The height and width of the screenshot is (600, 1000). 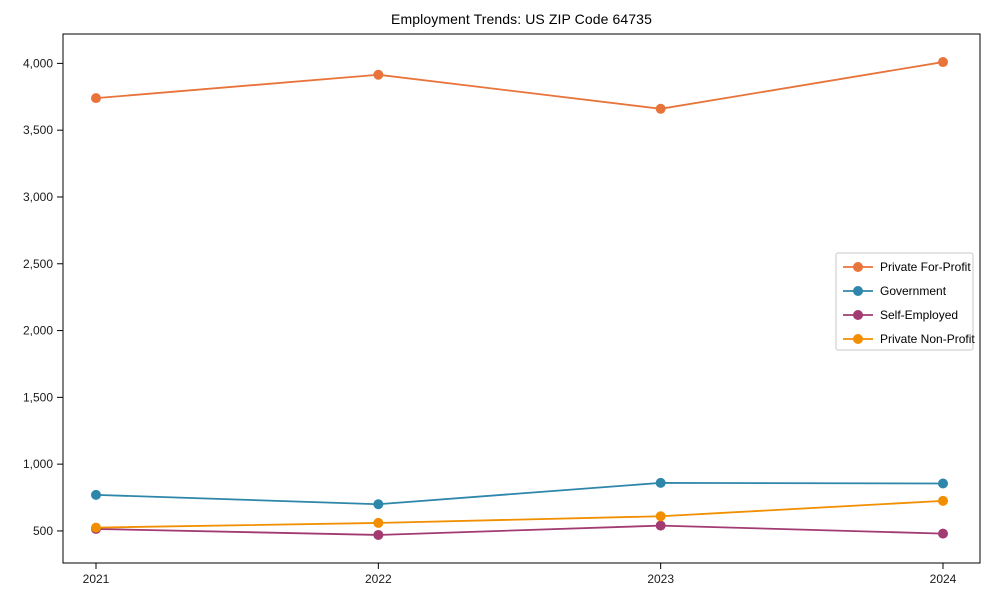 What do you see at coordinates (925, 267) in the screenshot?
I see `legend-label: Private For-Profit` at bounding box center [925, 267].